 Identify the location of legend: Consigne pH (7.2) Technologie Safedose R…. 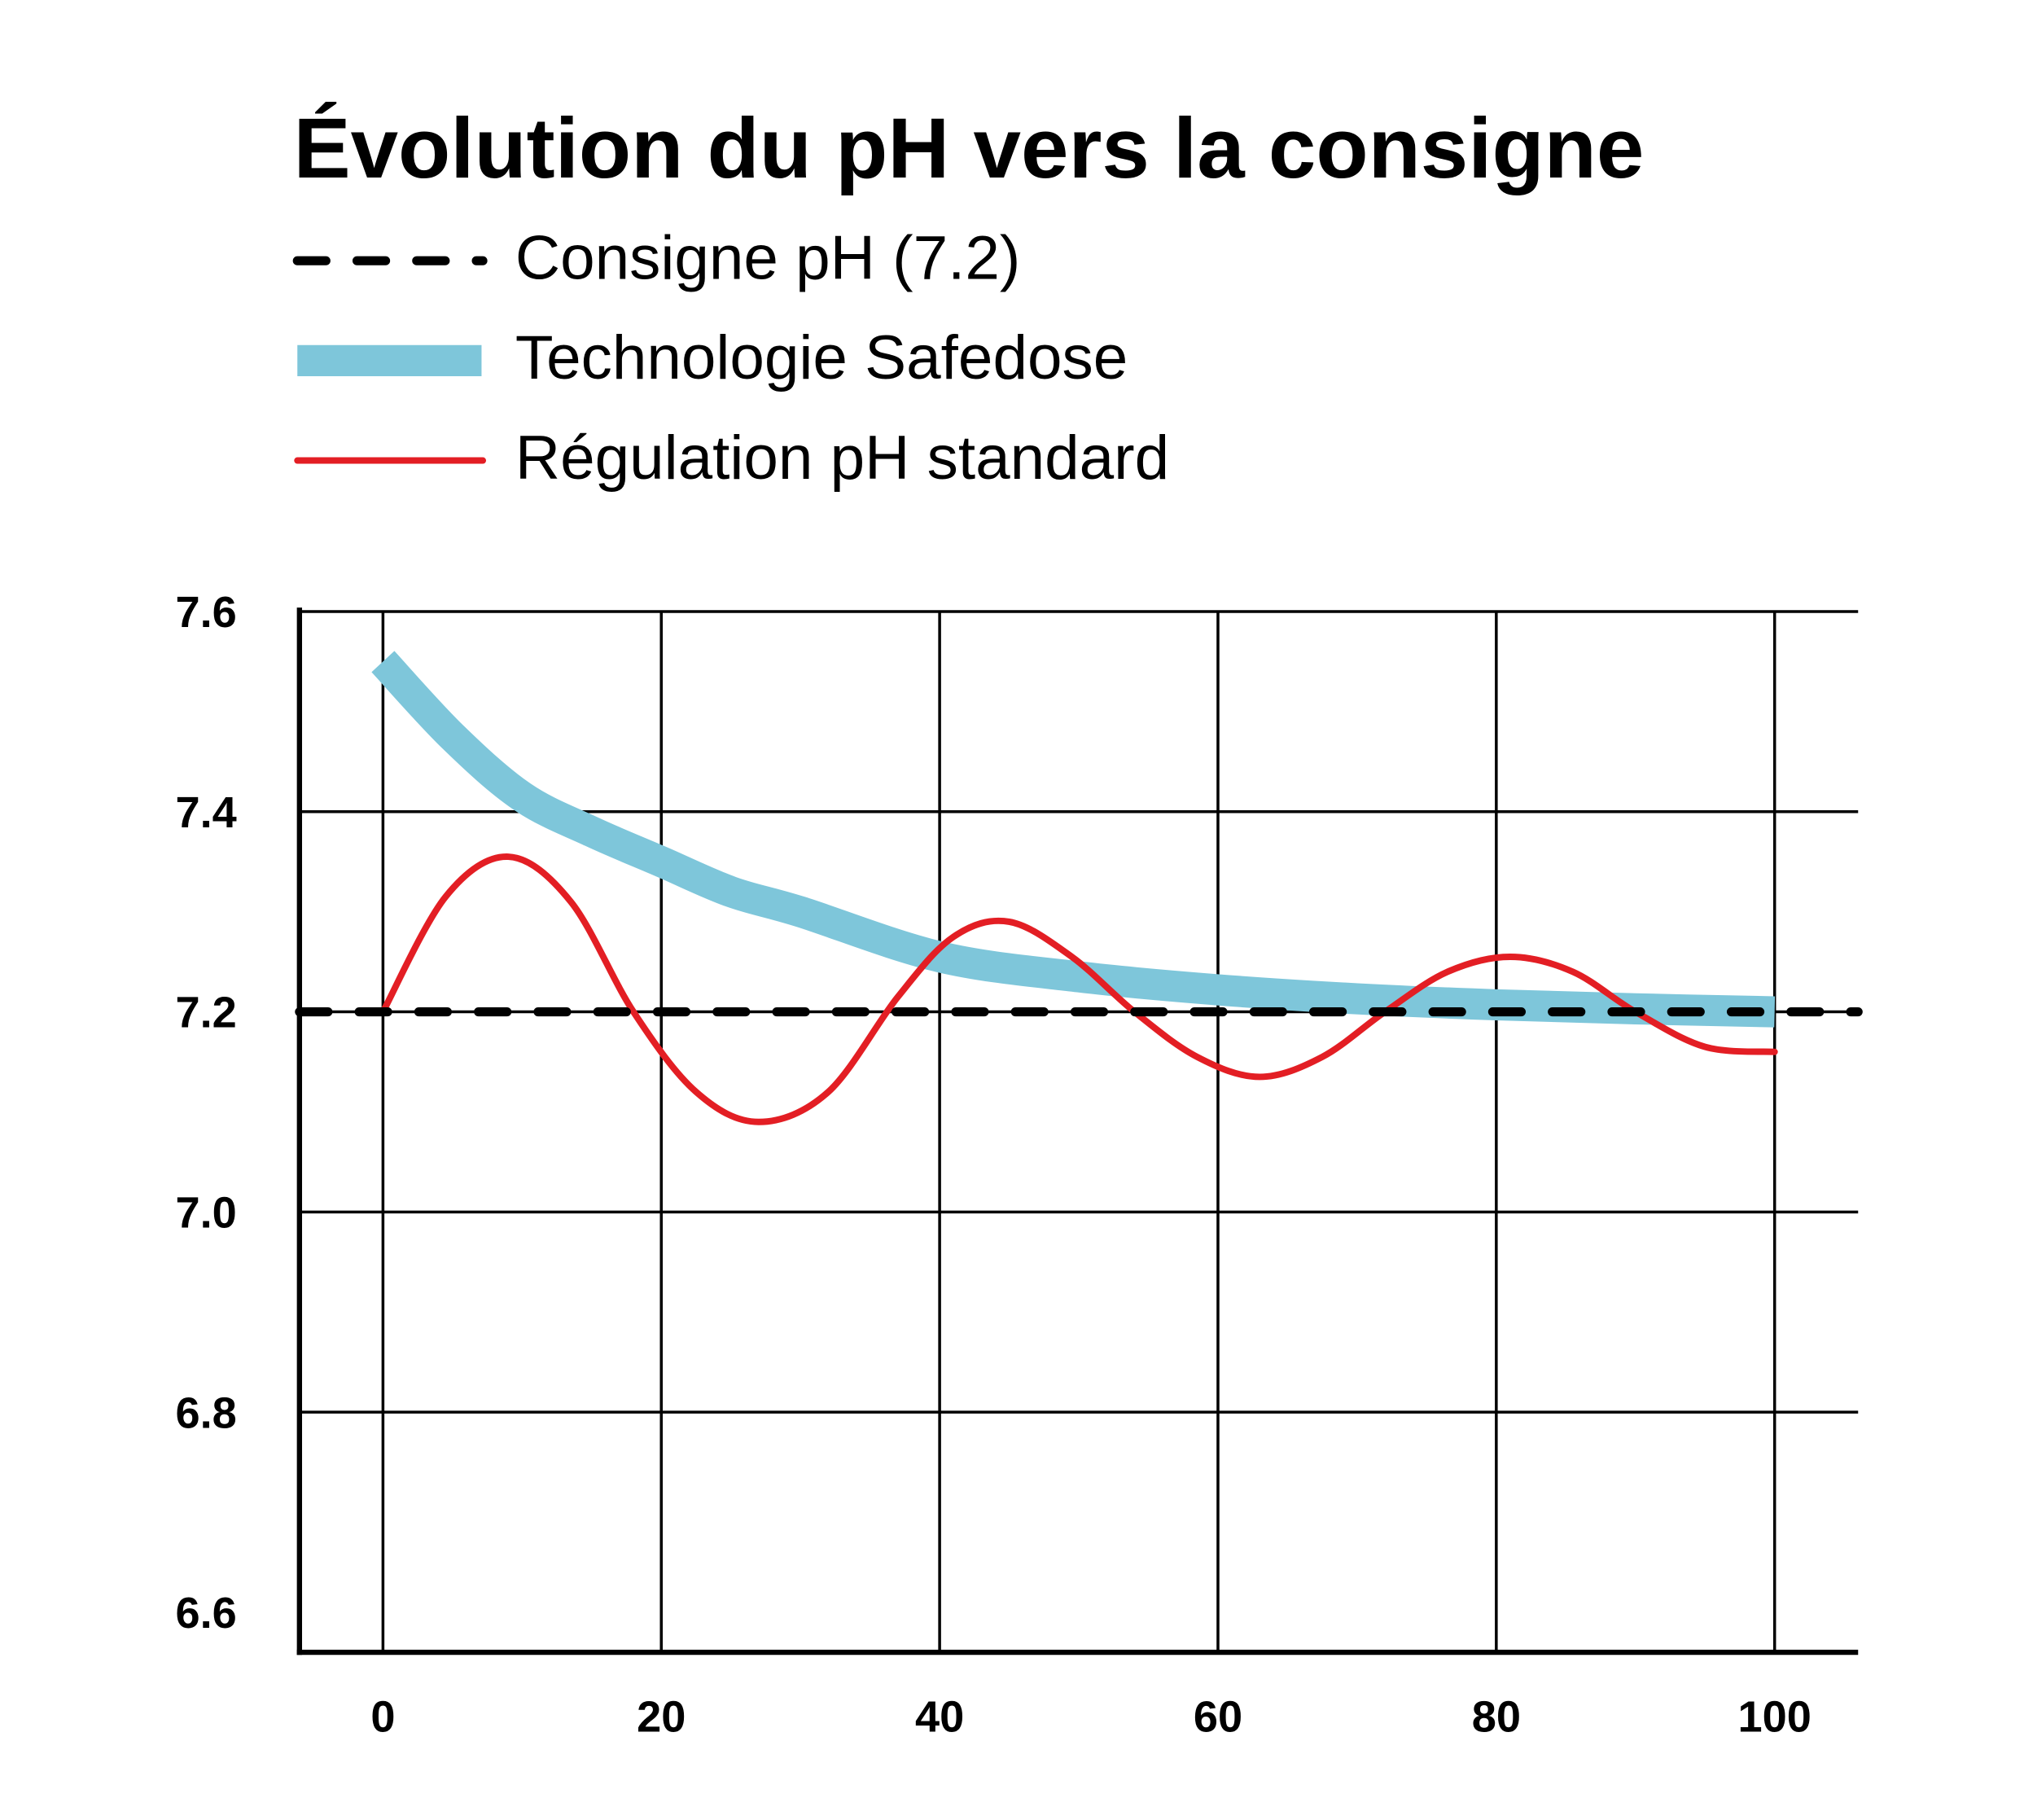
(730, 358).